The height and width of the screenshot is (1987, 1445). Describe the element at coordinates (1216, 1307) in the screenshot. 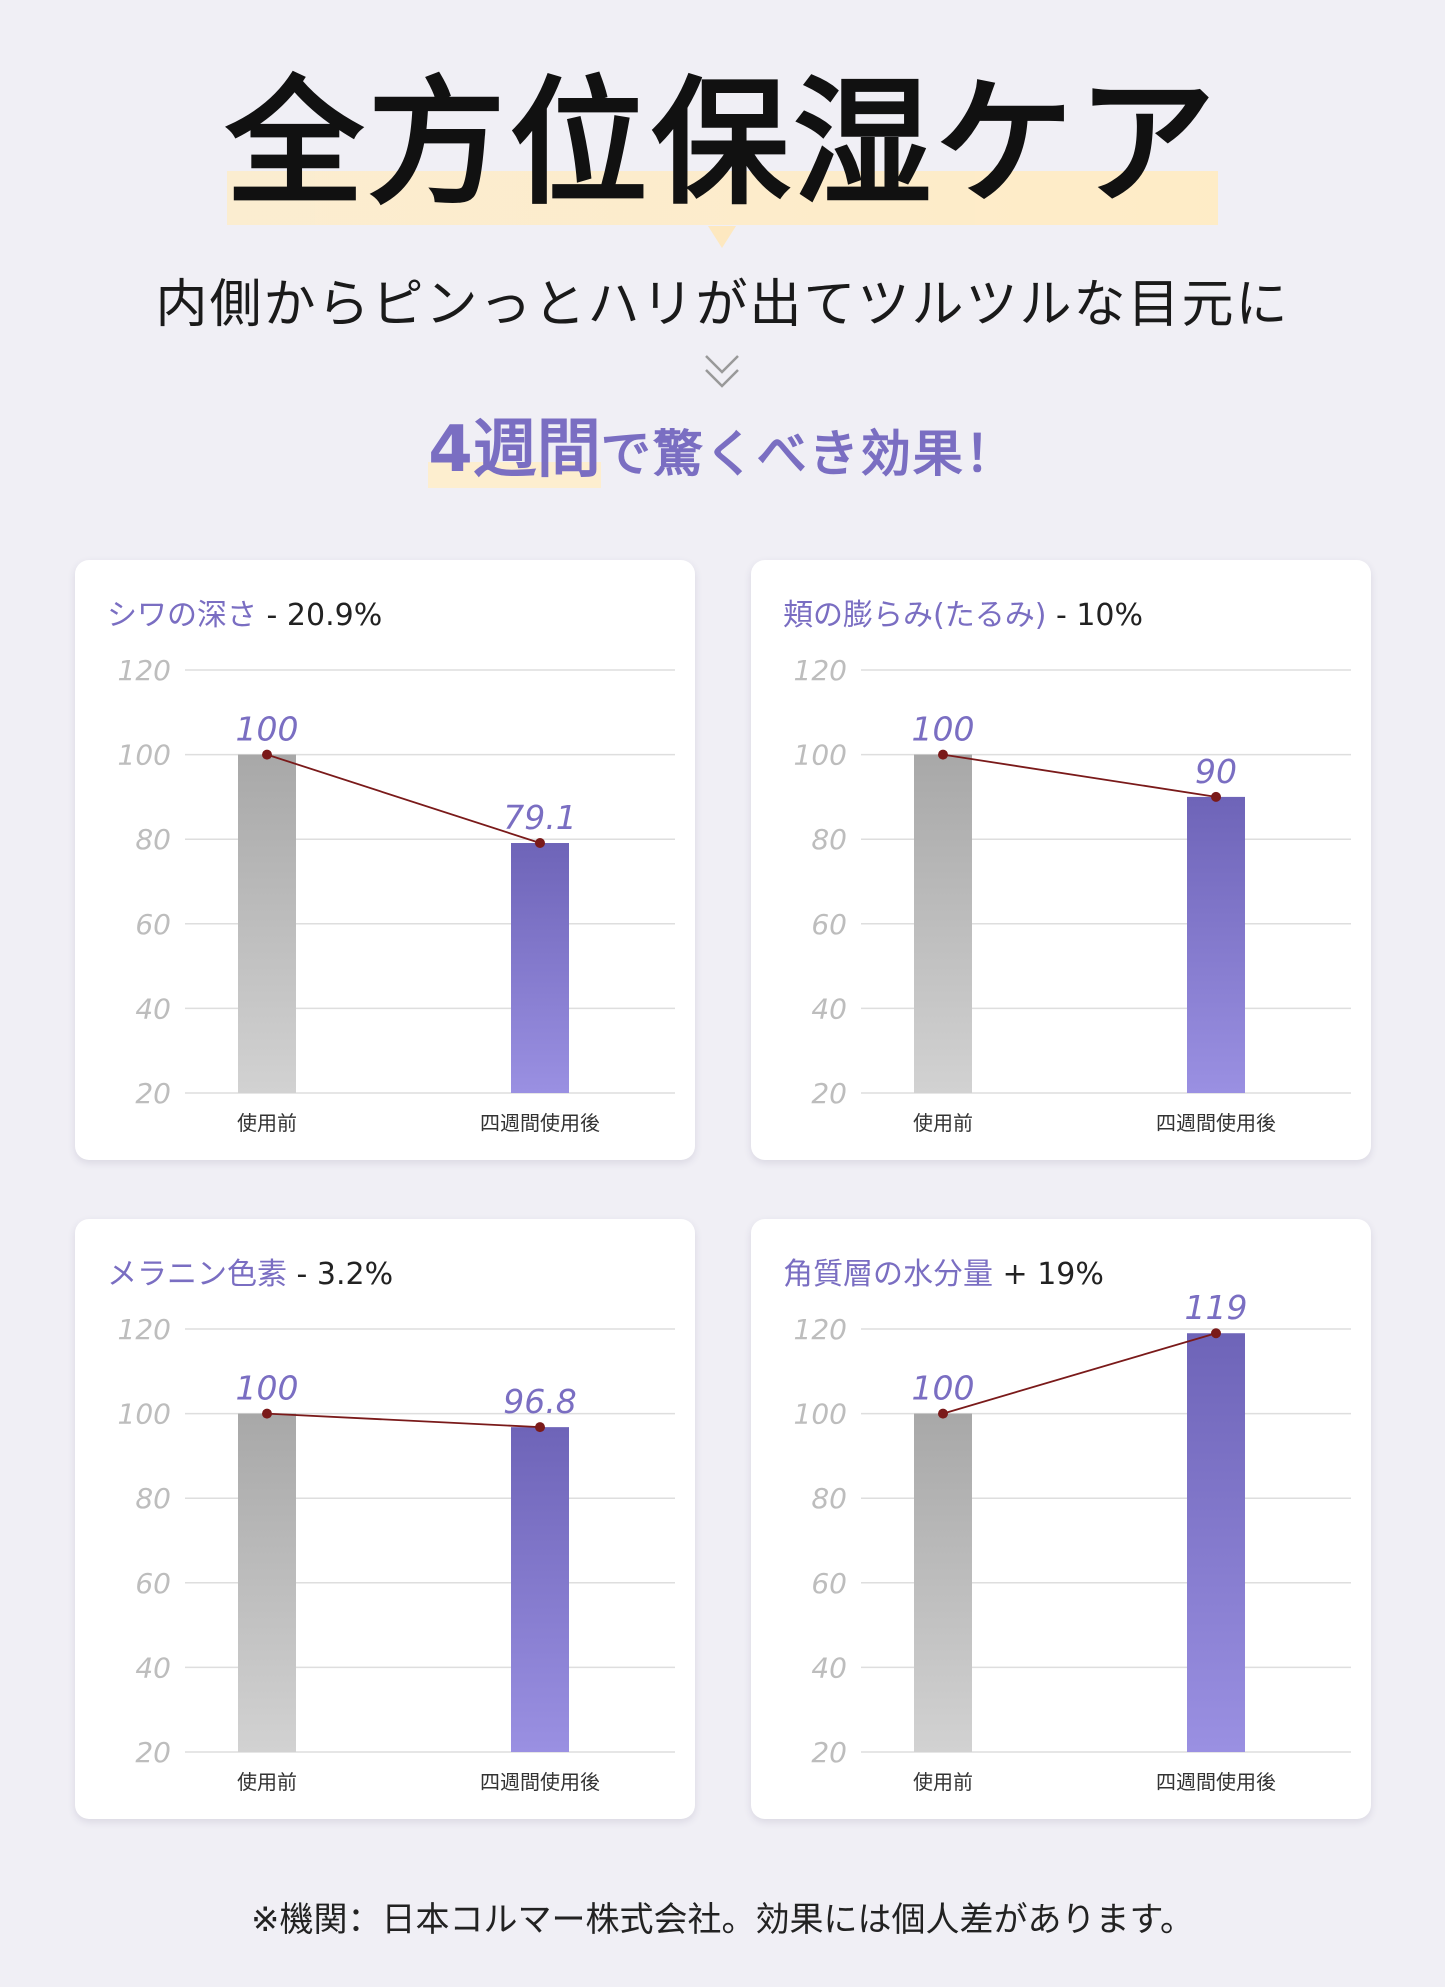

I see `data-label: 119` at that location.